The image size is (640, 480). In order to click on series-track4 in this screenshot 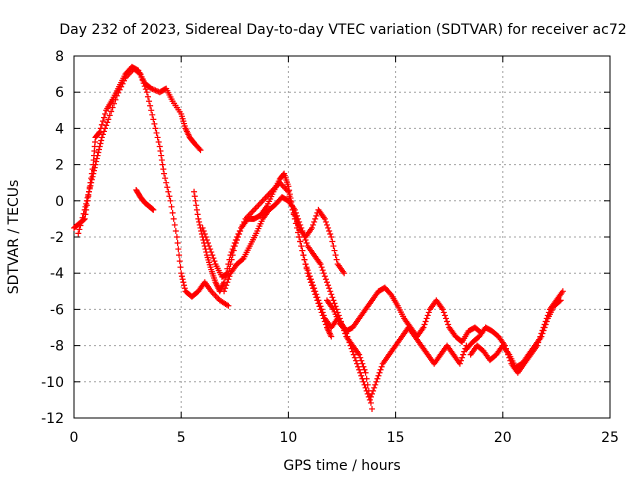, I will do `click(263, 259)`.